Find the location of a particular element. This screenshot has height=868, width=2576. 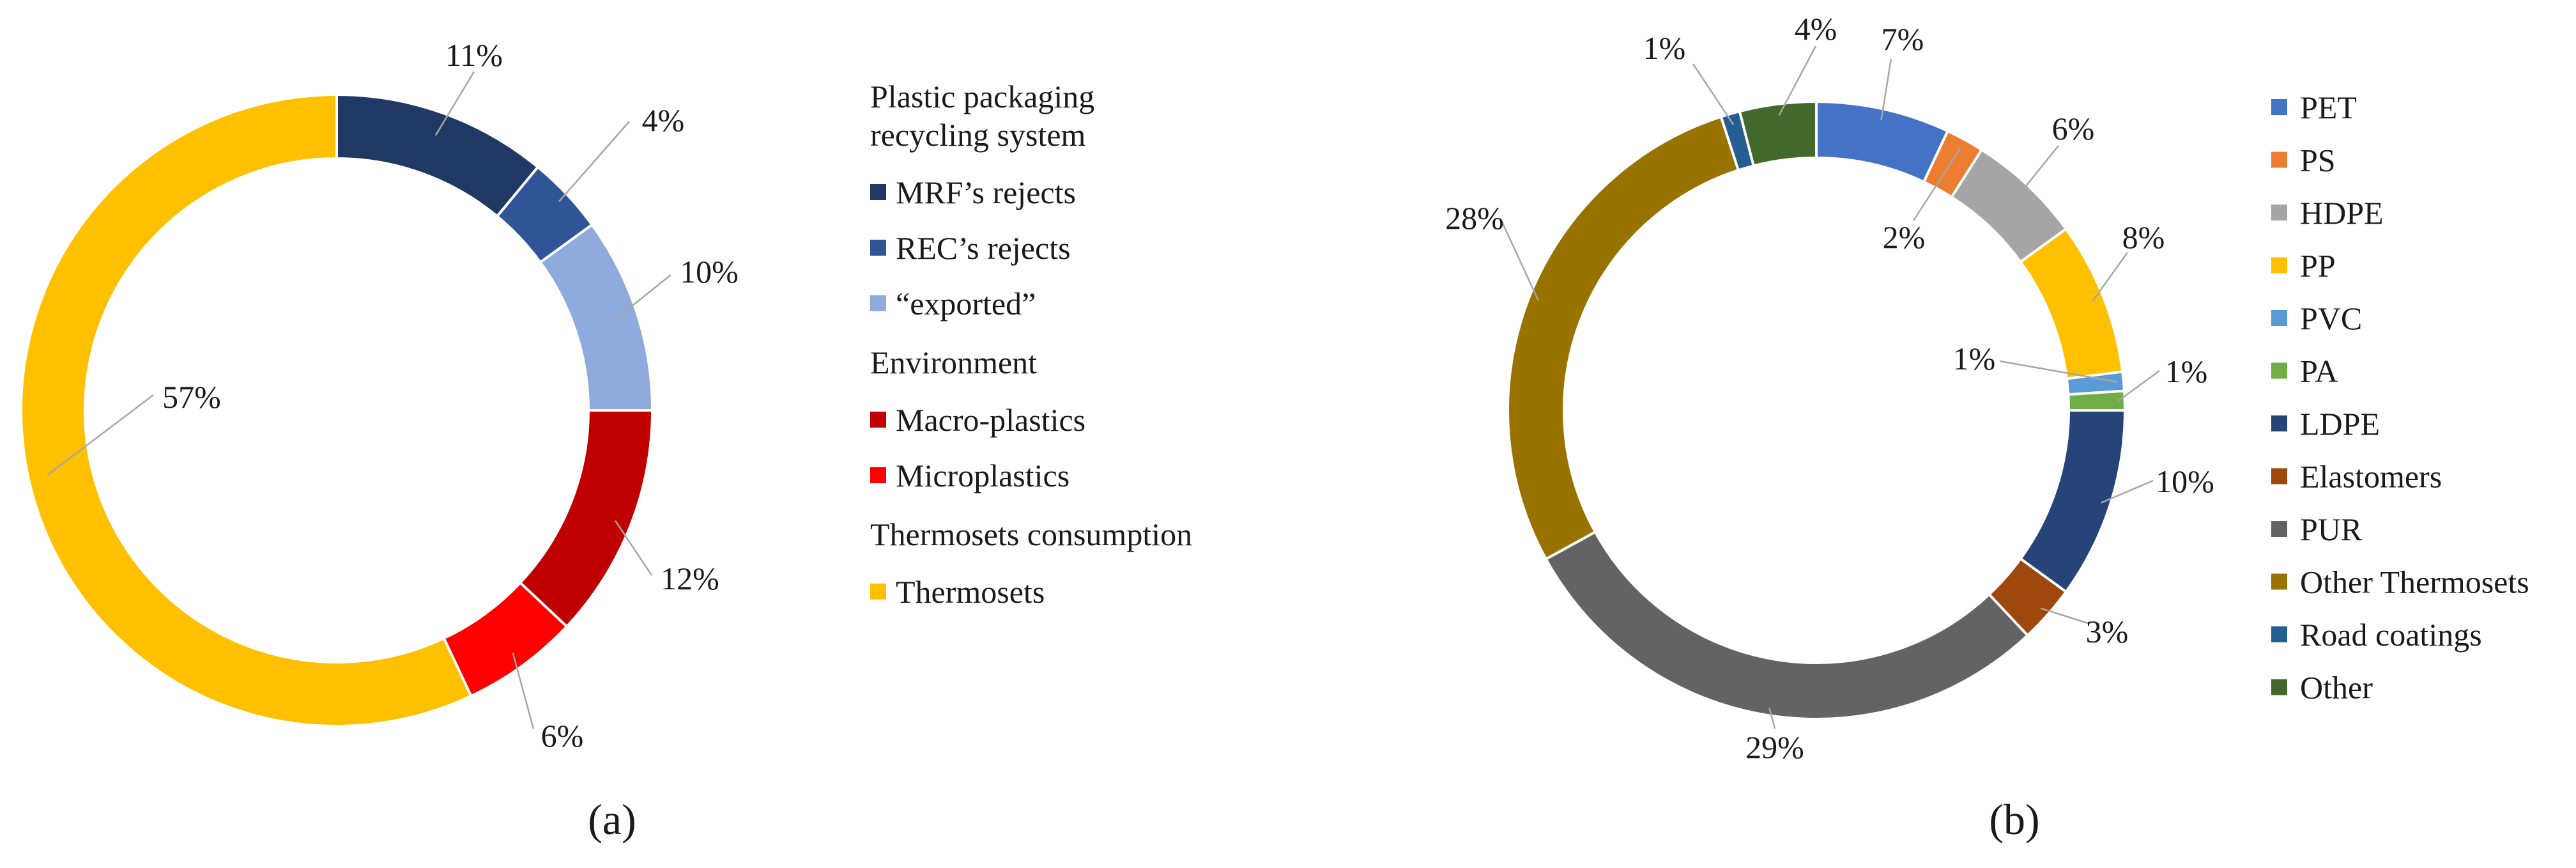

legend-label-pur: PUR is located at coordinates (2331, 529).